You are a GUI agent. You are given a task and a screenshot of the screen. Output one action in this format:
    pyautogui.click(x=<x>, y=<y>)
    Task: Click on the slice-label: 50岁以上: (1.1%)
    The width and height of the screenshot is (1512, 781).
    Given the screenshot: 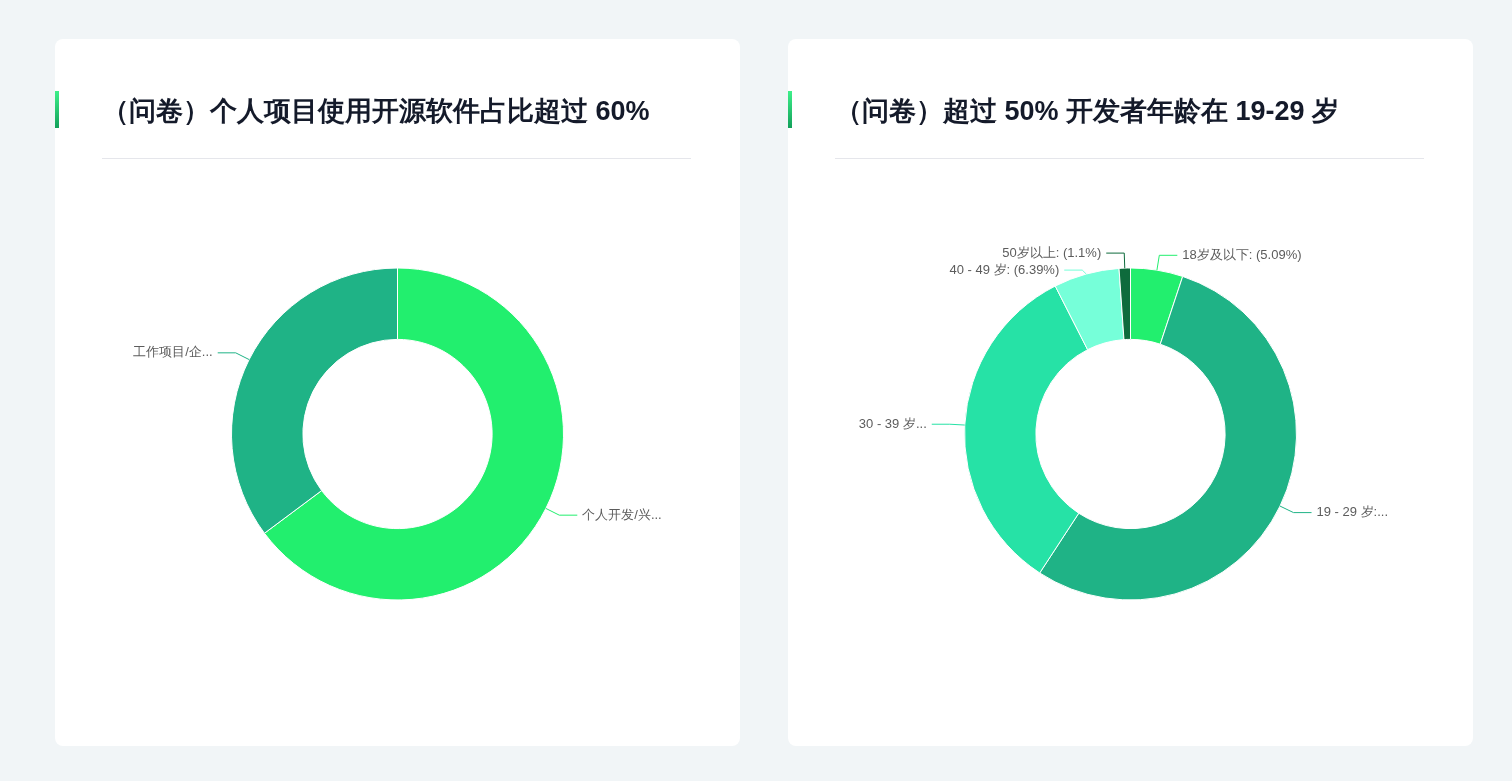 What is the action you would take?
    pyautogui.click(x=1052, y=252)
    